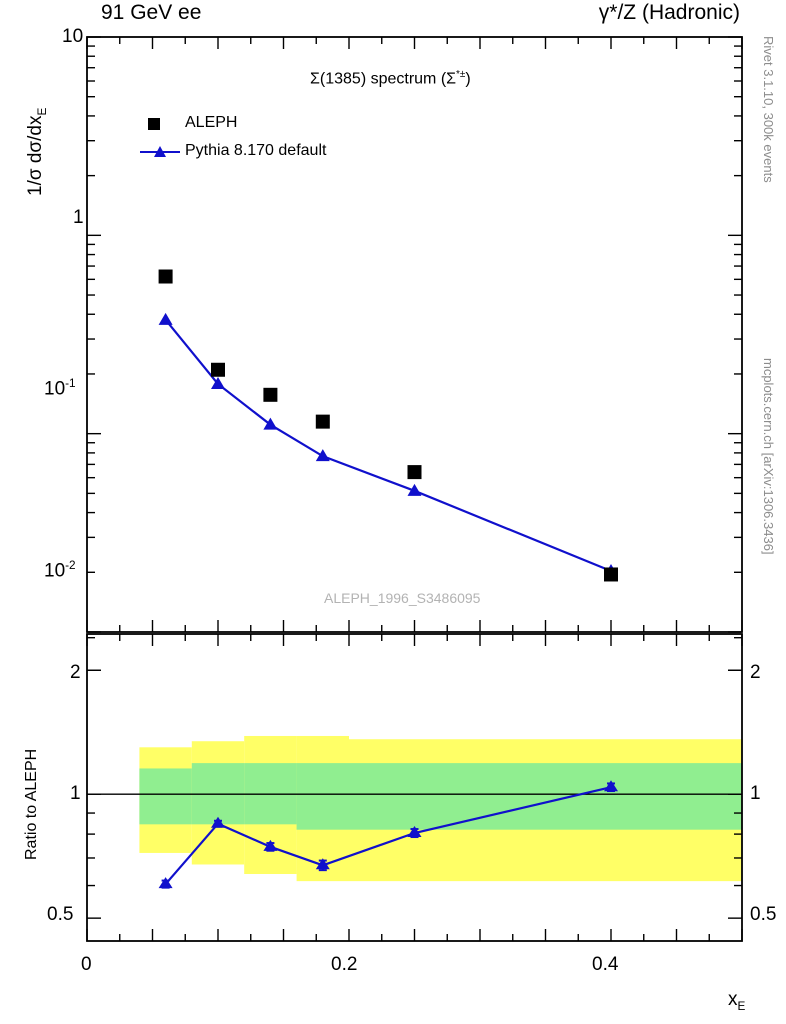  I want to click on ratio-ytick-2-left: 2, so click(75, 672).